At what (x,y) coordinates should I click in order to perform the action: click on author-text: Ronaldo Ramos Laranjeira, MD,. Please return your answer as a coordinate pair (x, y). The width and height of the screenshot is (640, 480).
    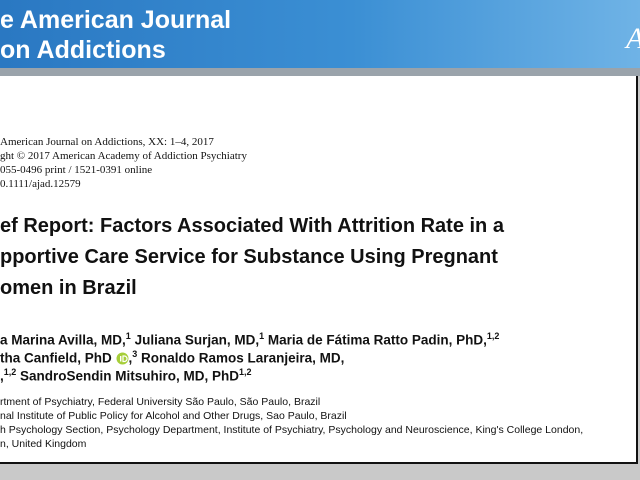
    Looking at the image, I should click on (241, 358).